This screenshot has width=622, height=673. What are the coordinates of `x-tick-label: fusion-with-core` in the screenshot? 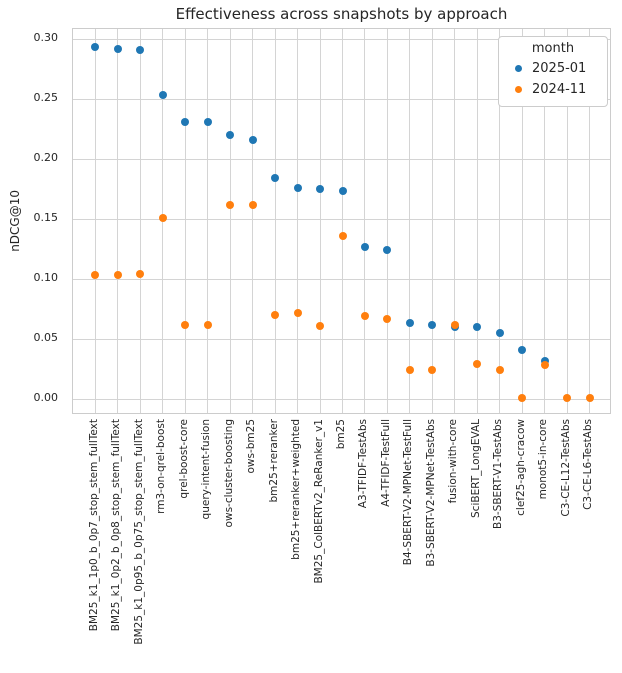 It's located at (453, 461).